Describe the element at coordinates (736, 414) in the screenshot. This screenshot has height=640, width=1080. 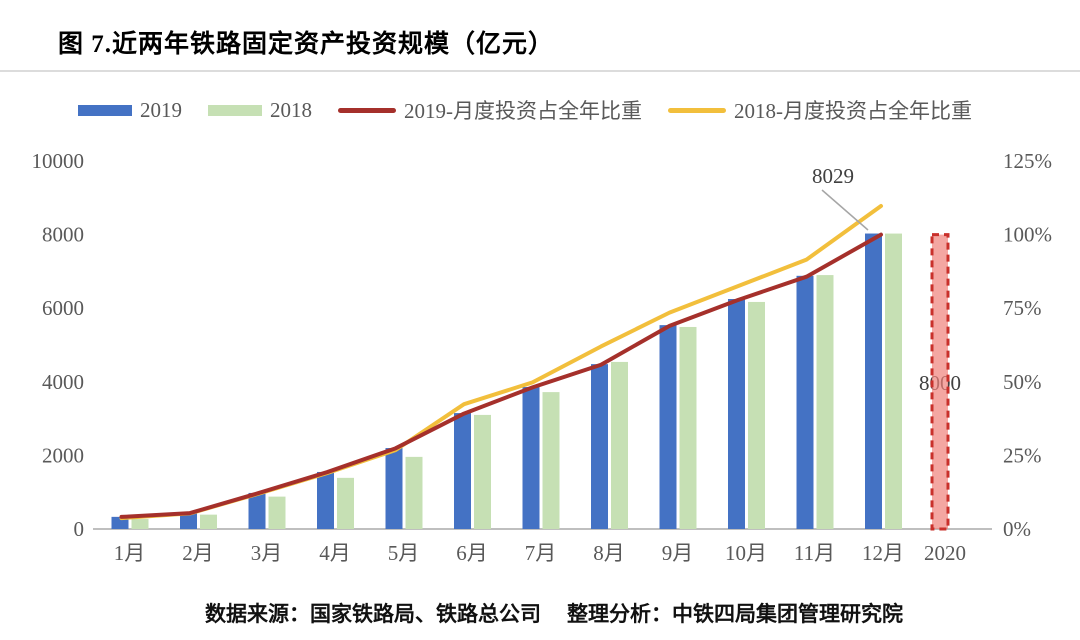
I see `bar-2019-m10` at that location.